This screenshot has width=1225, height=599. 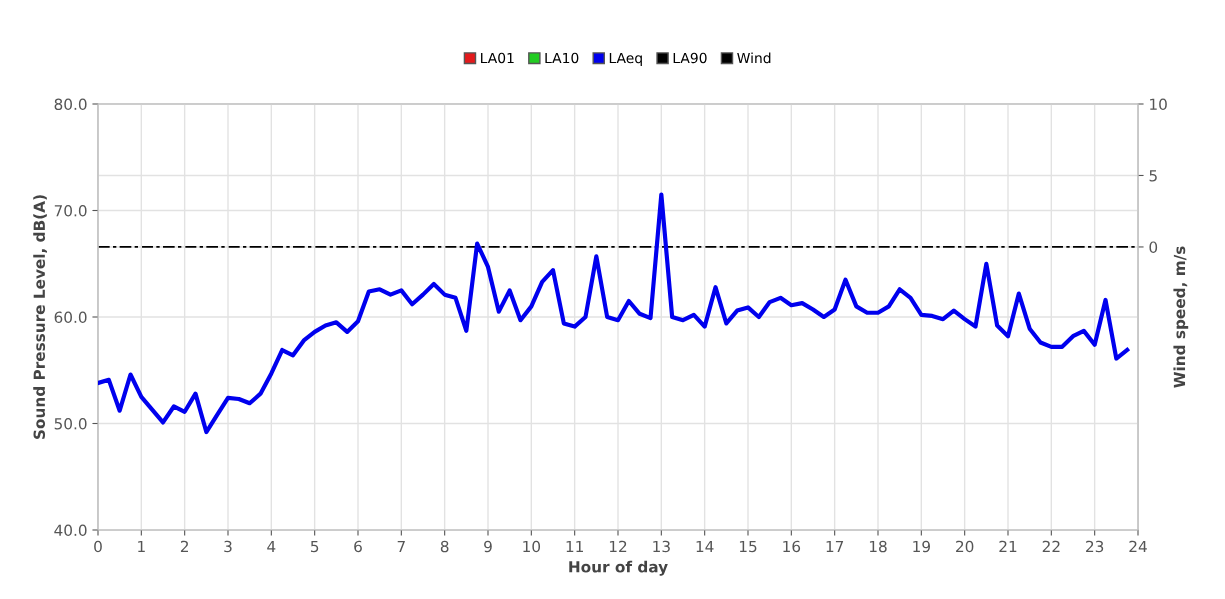 I want to click on x-tick-label: 20, so click(x=965, y=546).